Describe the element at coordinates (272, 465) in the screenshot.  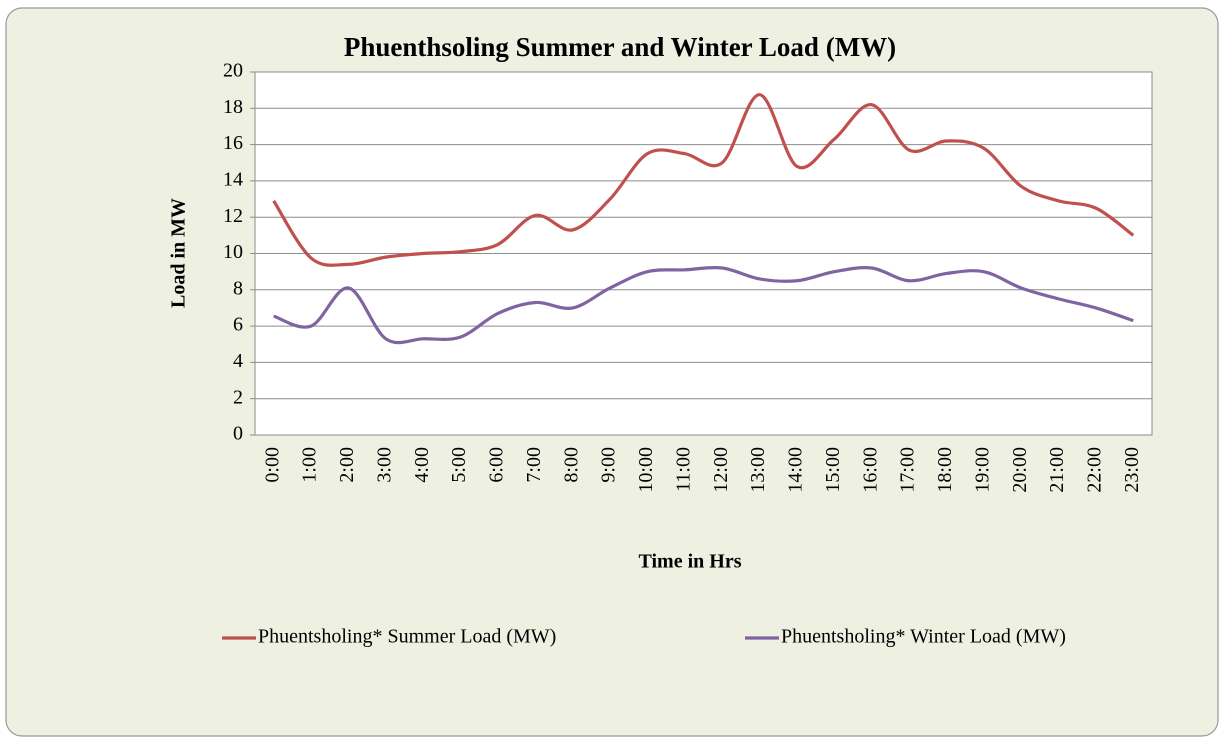
I see `x-tick-label: 0:00` at that location.